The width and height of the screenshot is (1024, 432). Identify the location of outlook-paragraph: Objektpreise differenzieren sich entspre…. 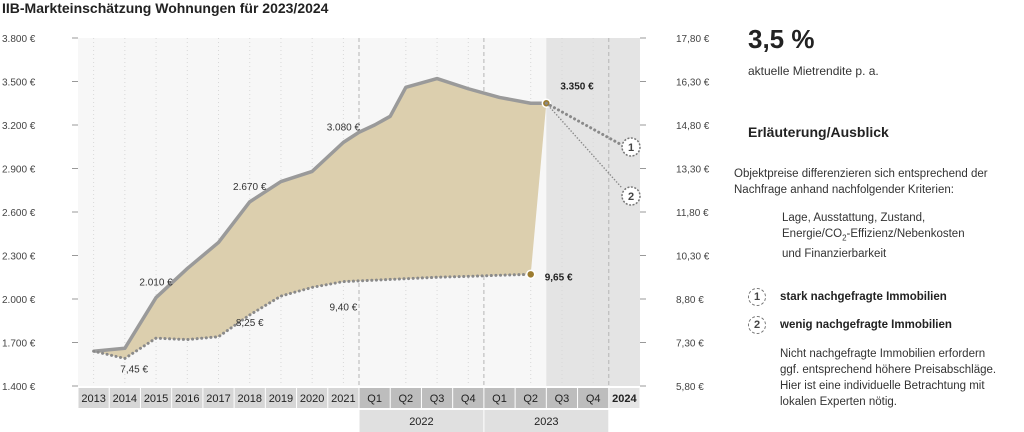
(869, 182).